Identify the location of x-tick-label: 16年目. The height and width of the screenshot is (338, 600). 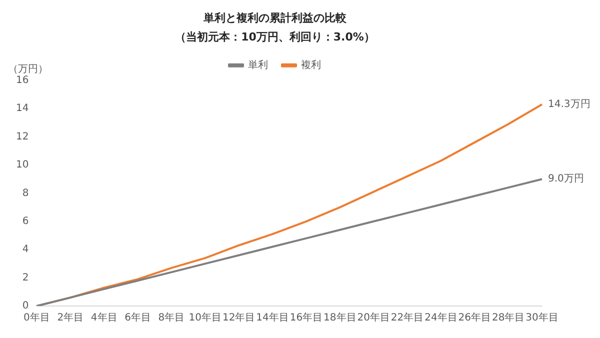
(306, 318).